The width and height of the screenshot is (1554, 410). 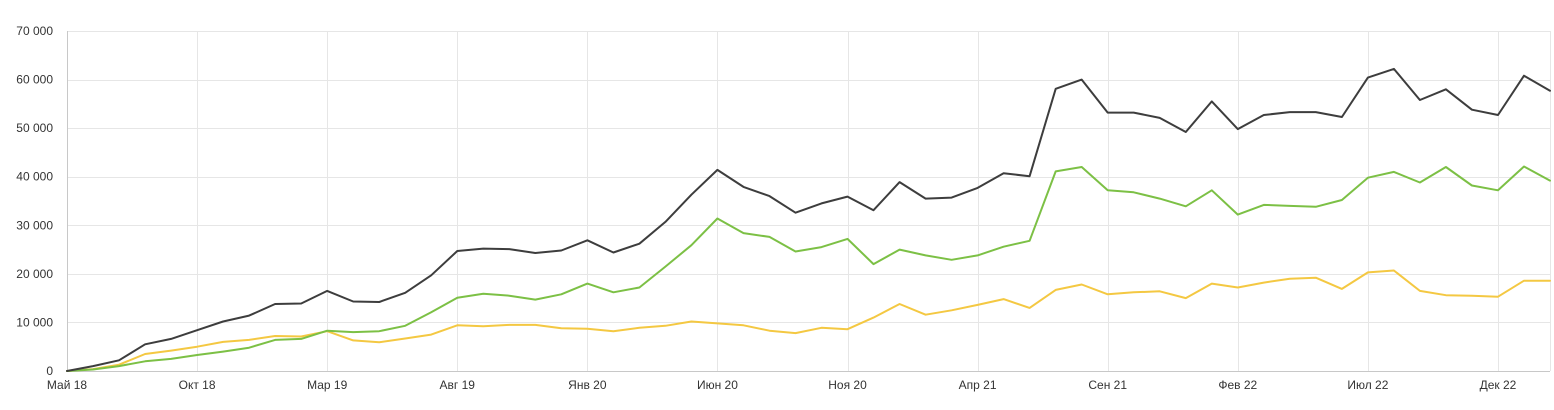 What do you see at coordinates (458, 385) in the screenshot?
I see `x-tick-label: Авг 19` at bounding box center [458, 385].